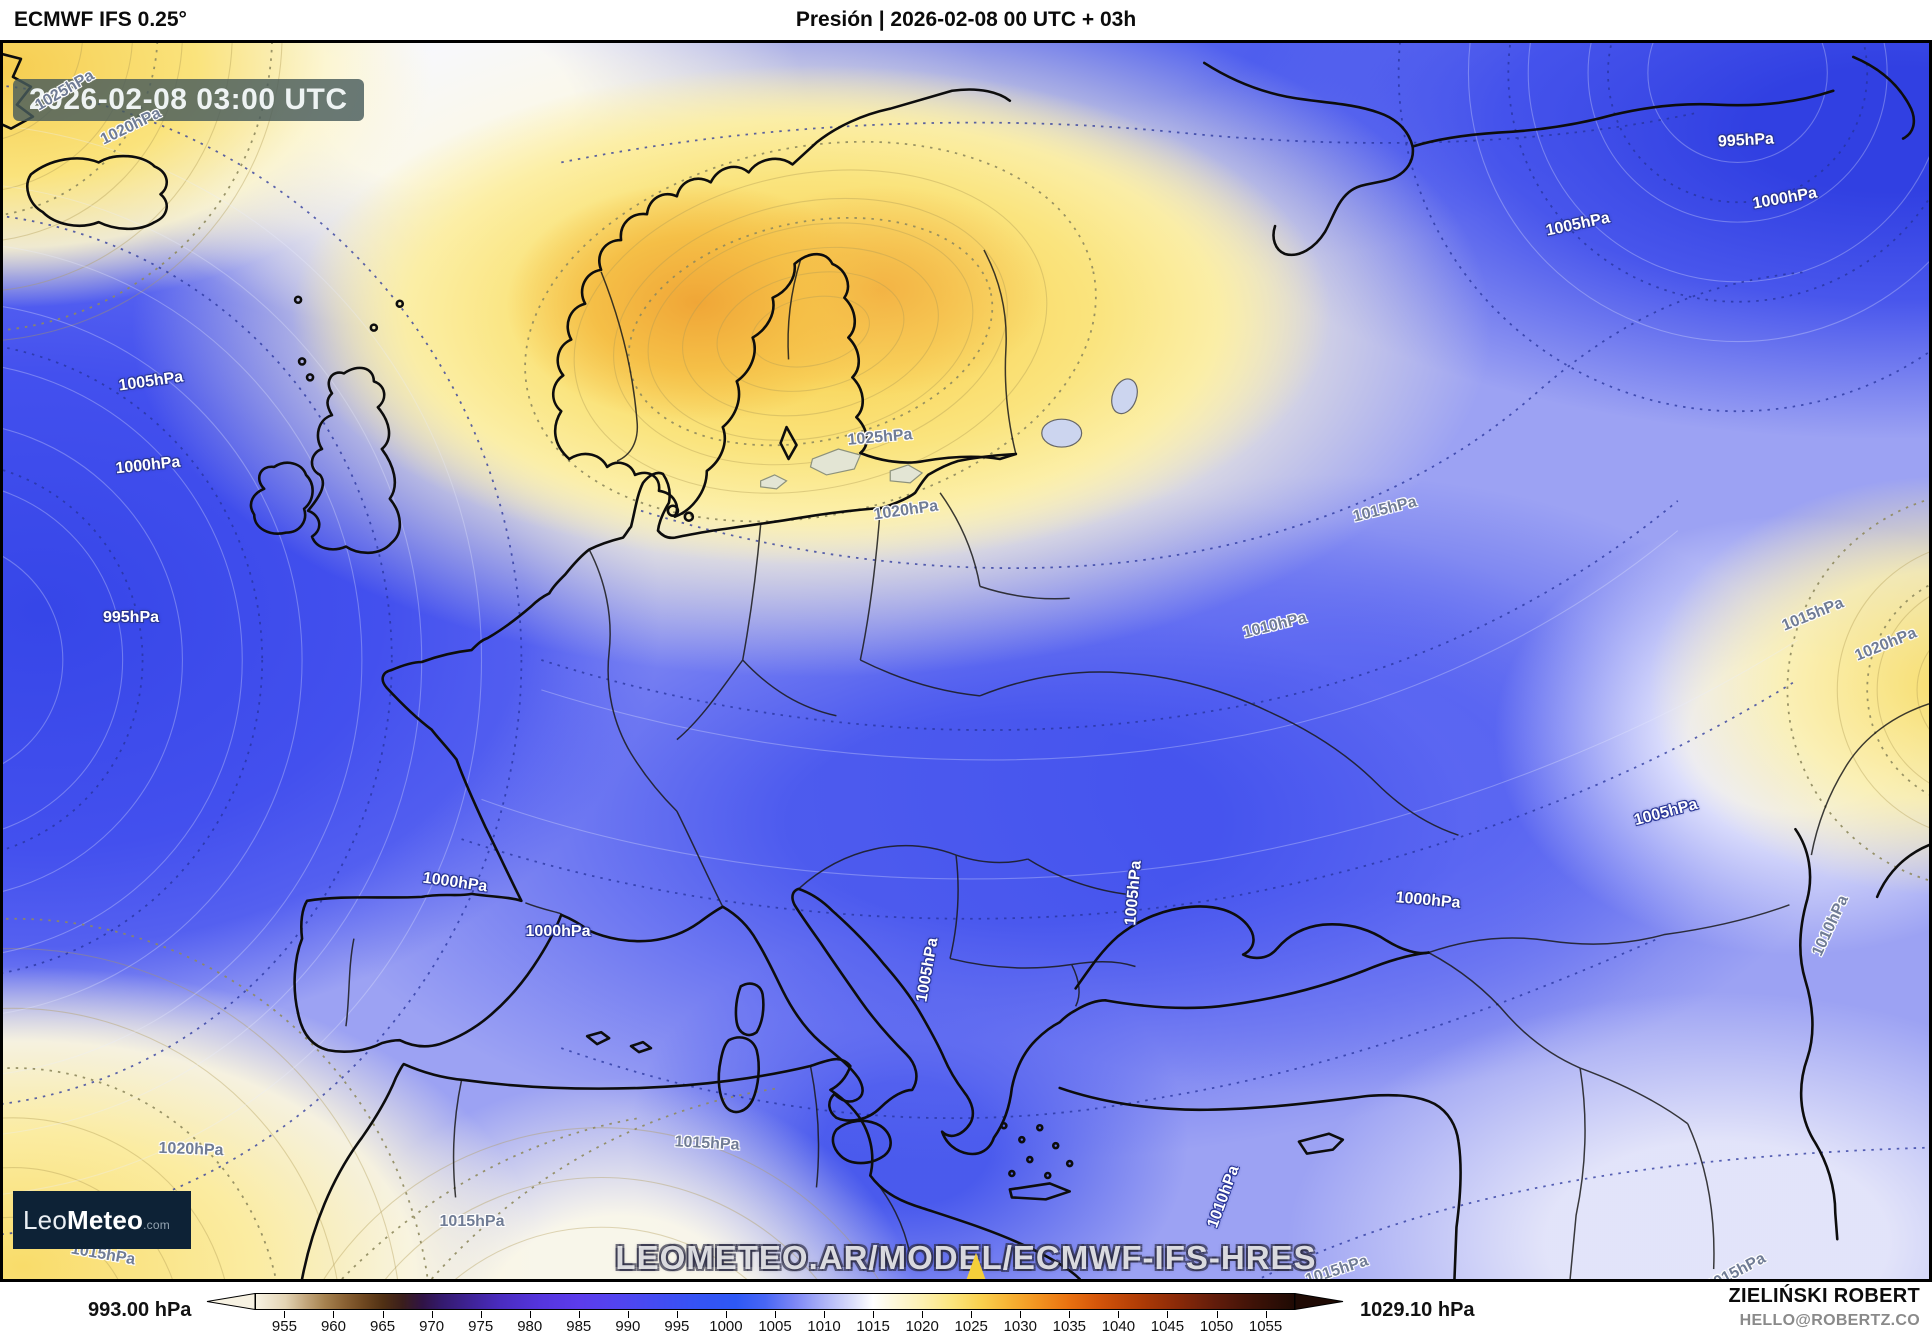 This screenshot has width=1932, height=1338. What do you see at coordinates (1216, 1326) in the screenshot?
I see `colorbar-tick-label: 1050` at bounding box center [1216, 1326].